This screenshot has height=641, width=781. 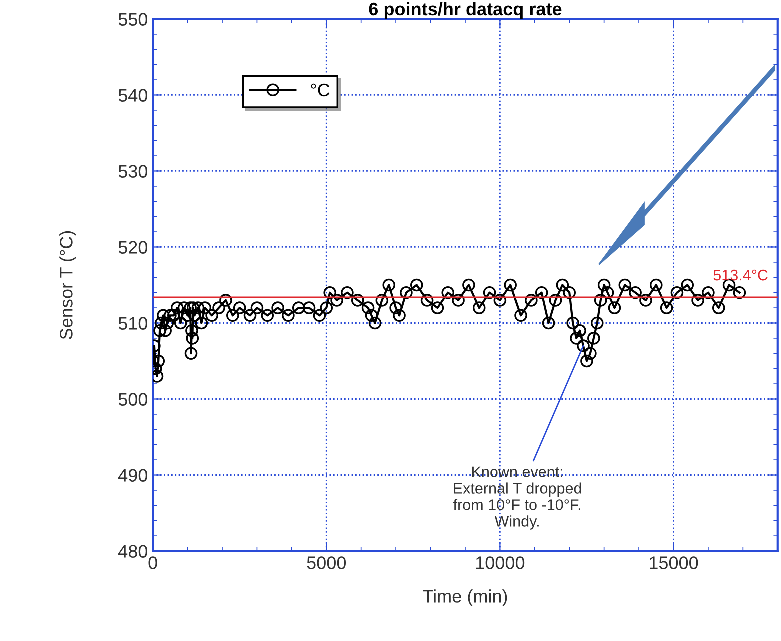 I want to click on chart-title: 6 points/hr datacq rate, so click(x=465, y=11).